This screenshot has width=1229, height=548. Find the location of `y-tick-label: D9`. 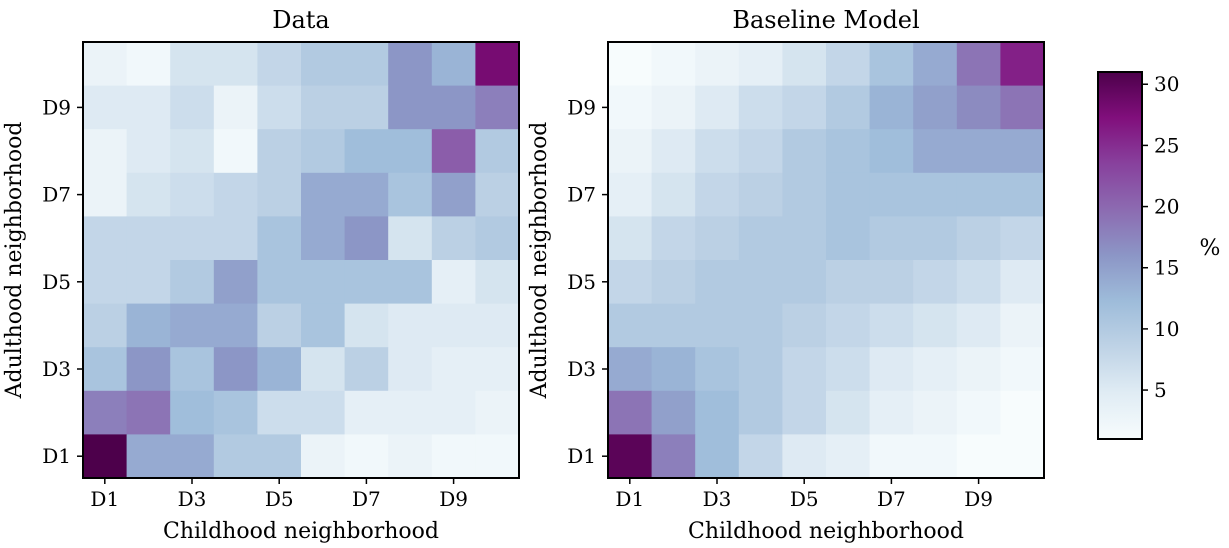

y-tick-label: D9 is located at coordinates (581, 107).